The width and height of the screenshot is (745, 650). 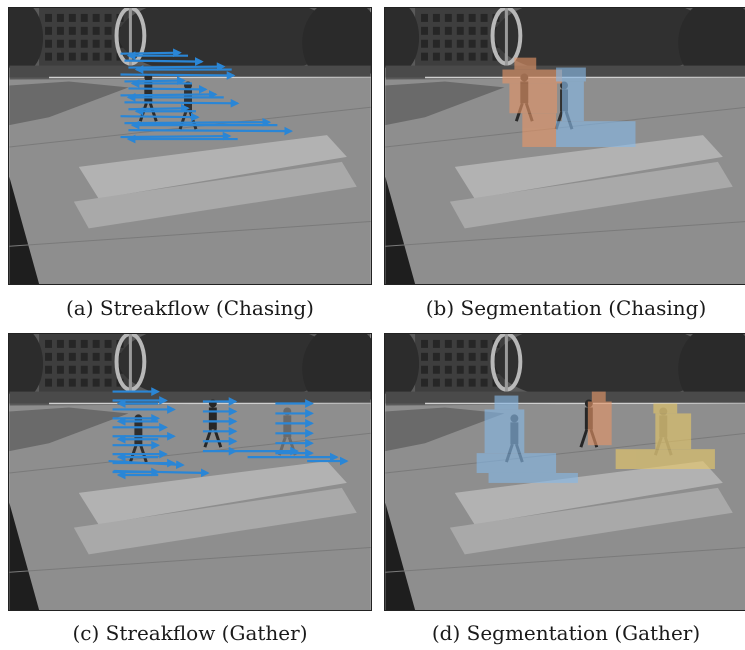 What do you see at coordinates (566, 633) in the screenshot?
I see `caption-d: (d) Segmentation (Gather)` at bounding box center [566, 633].